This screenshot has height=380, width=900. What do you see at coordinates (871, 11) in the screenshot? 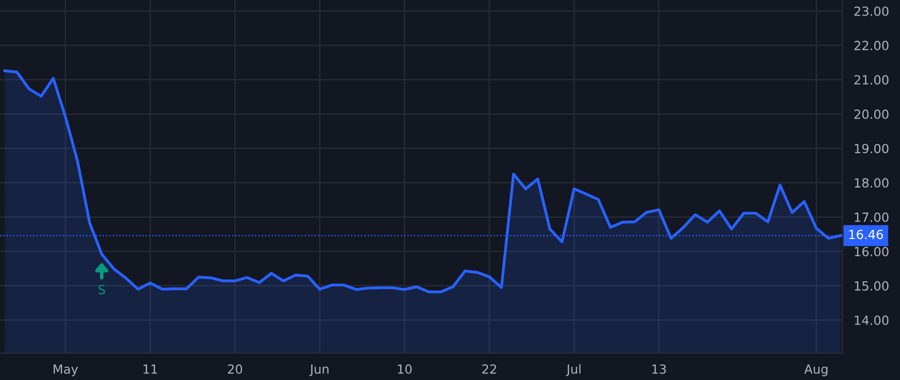
I see `y-tick-label: 23.00` at bounding box center [871, 11].